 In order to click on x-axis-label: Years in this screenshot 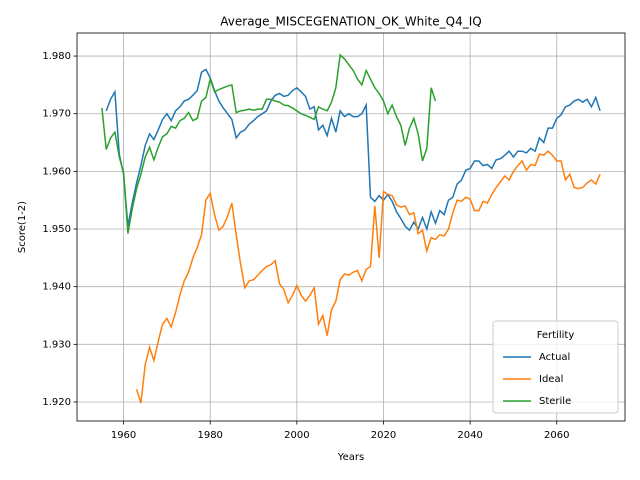, I will do `click(350, 457)`.